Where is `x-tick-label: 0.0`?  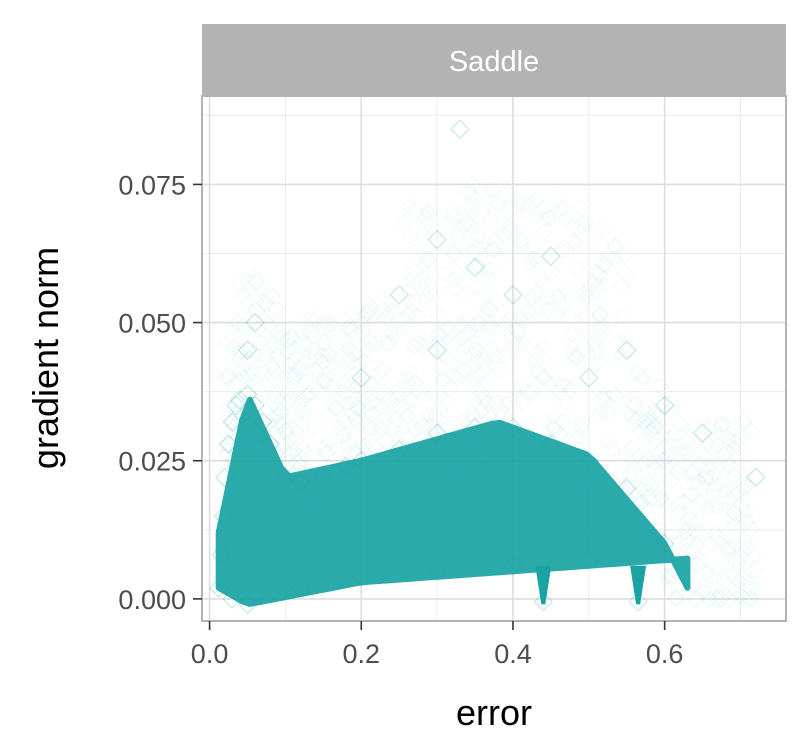 x-tick-label: 0.0 is located at coordinates (210, 654).